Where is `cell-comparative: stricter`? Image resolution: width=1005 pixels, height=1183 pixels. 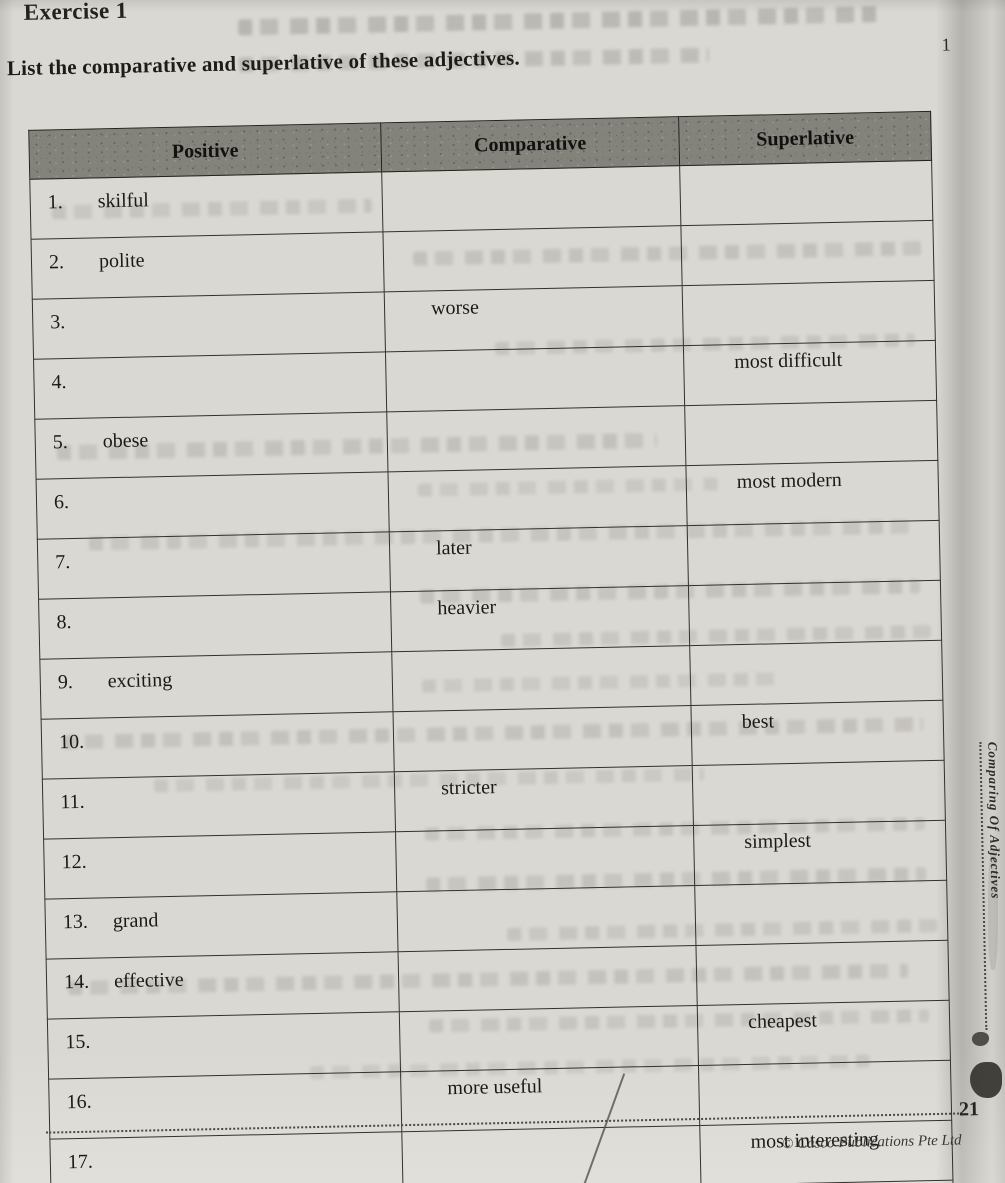
cell-comparative: stricter is located at coordinates (544, 798).